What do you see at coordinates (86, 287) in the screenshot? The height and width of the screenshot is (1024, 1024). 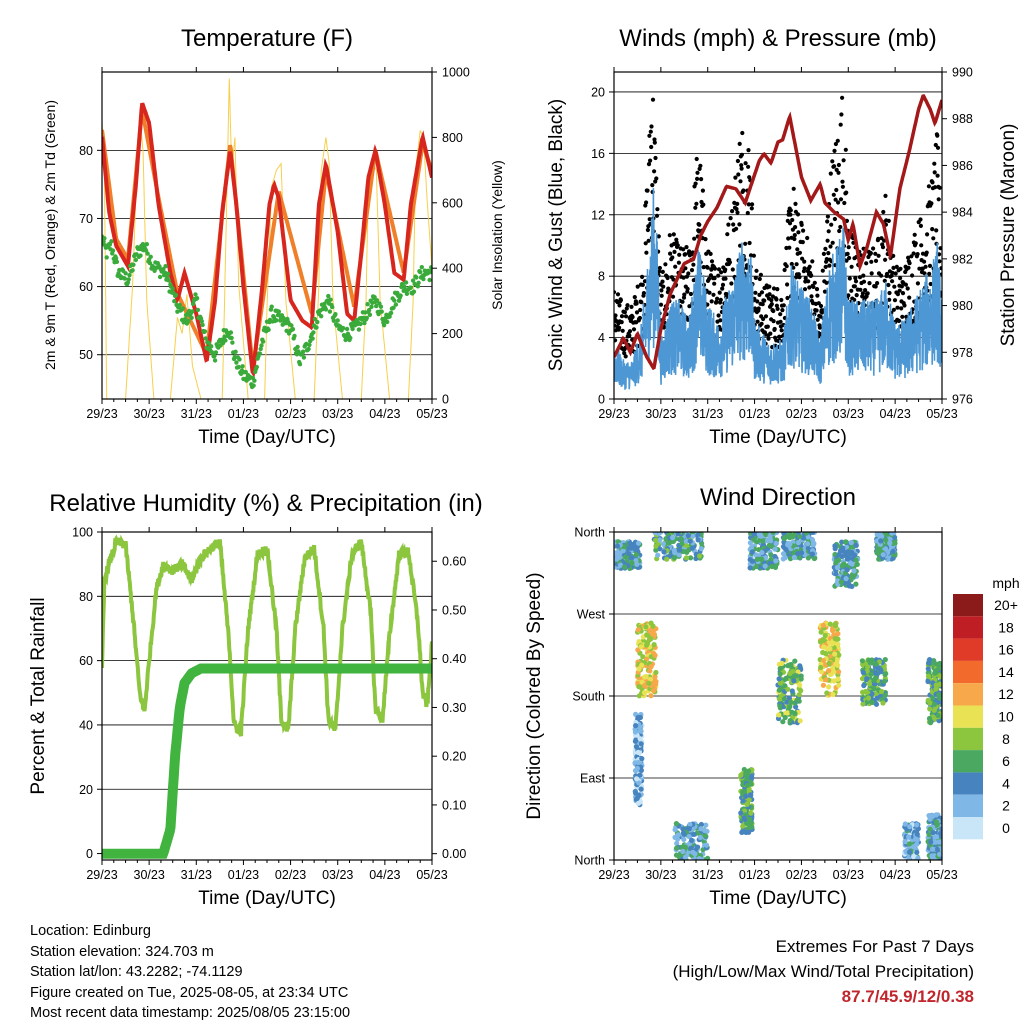 I see `y-tick-label: 60` at bounding box center [86, 287].